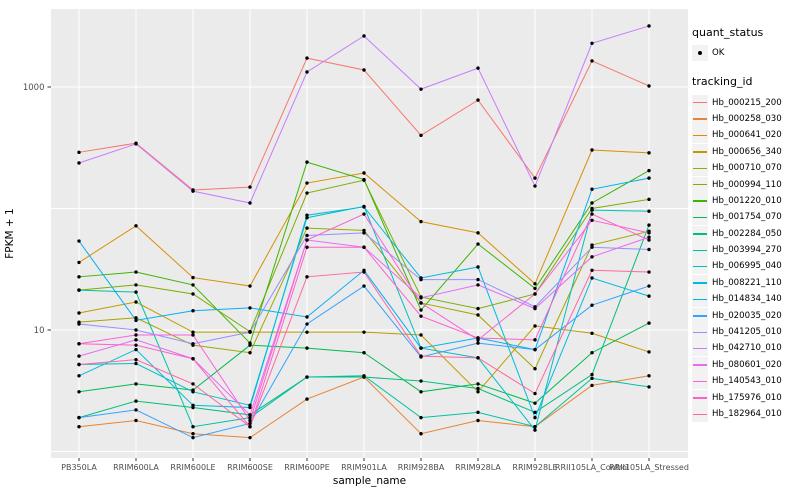  I want to click on legend-label: Hb_000258_030, so click(747, 118).